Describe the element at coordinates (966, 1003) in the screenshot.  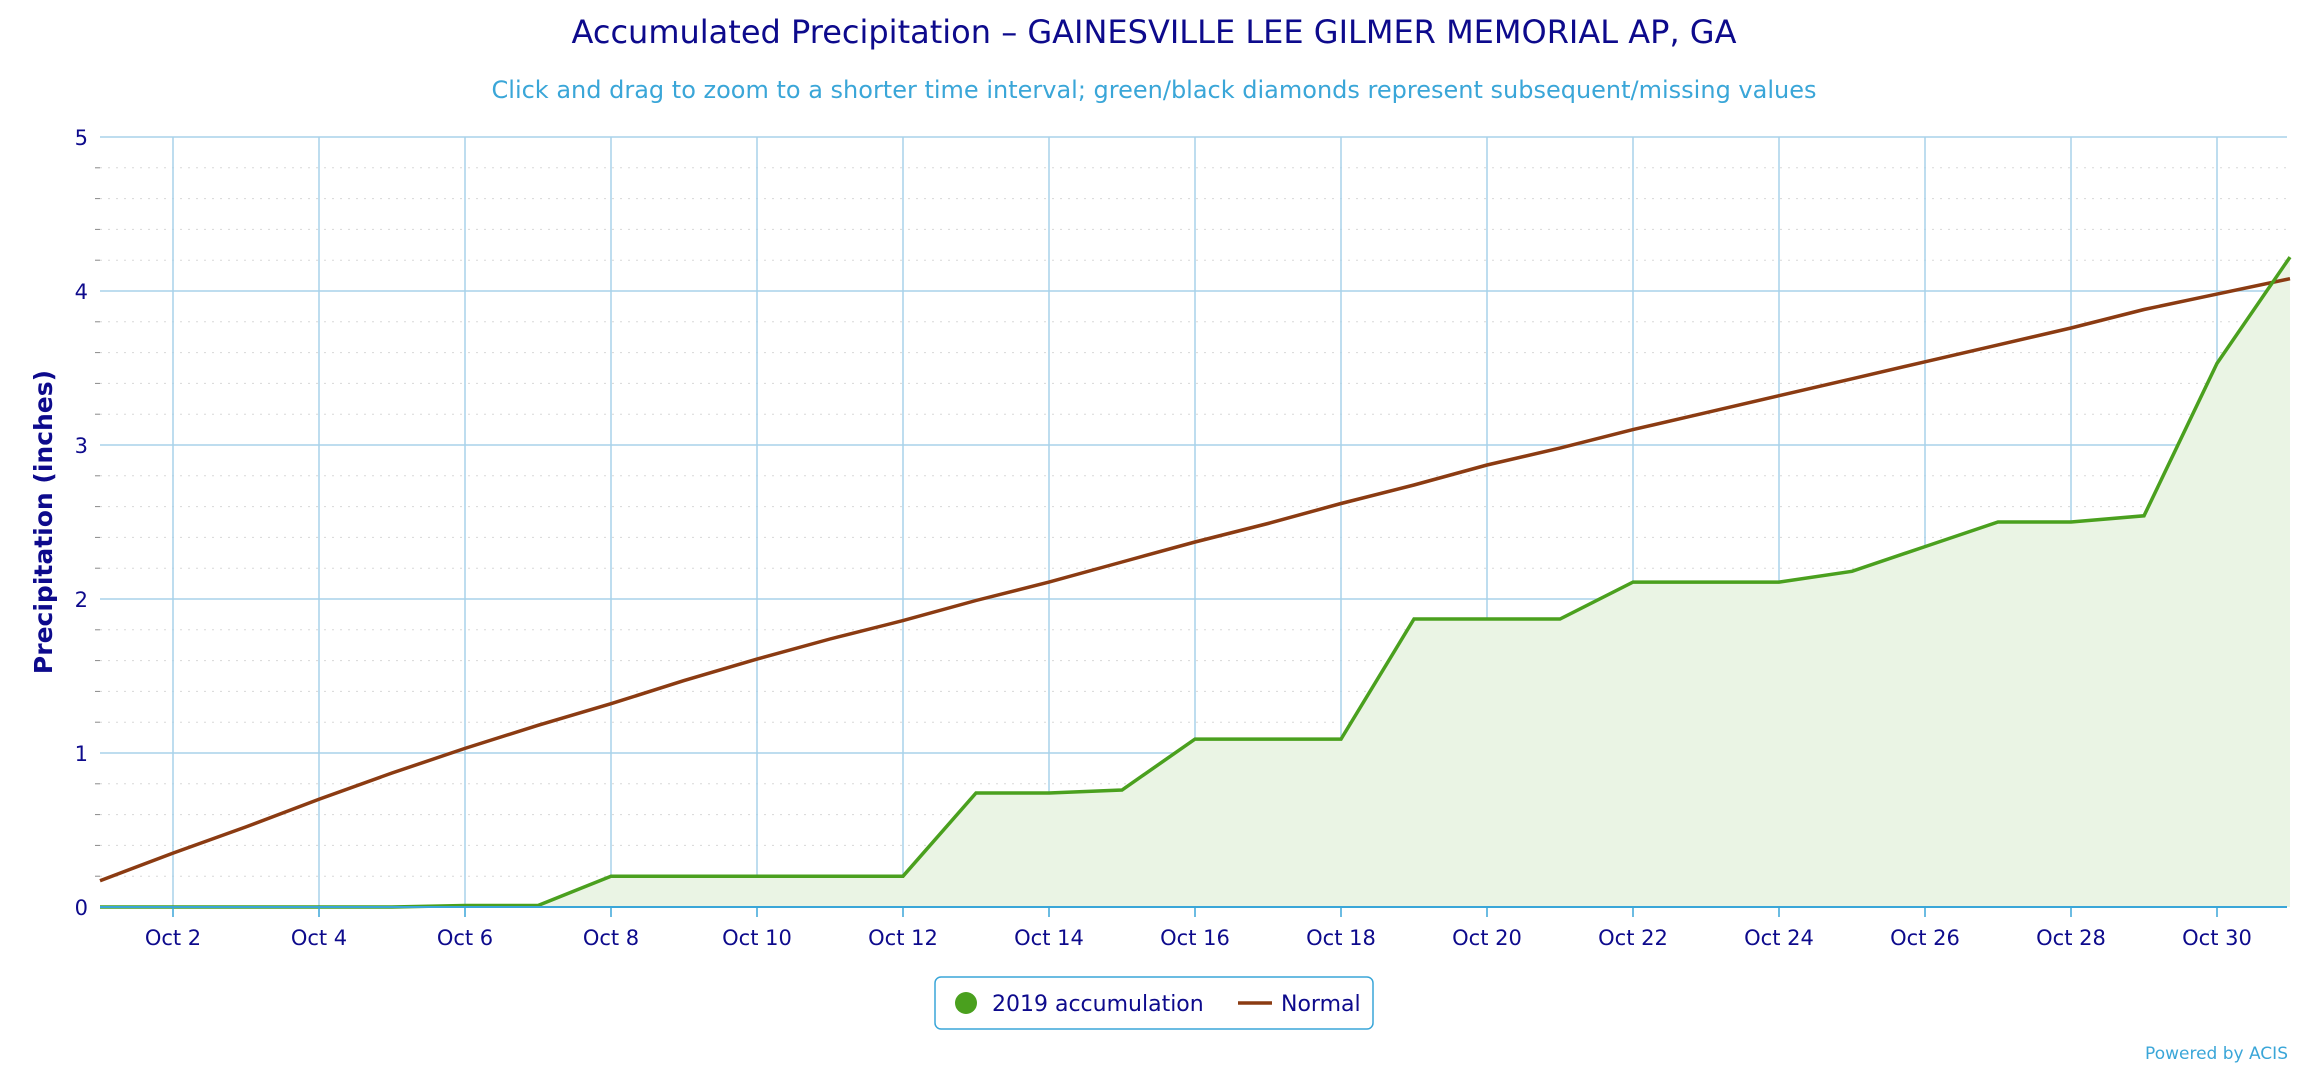
I see `legend-marker-2019` at that location.